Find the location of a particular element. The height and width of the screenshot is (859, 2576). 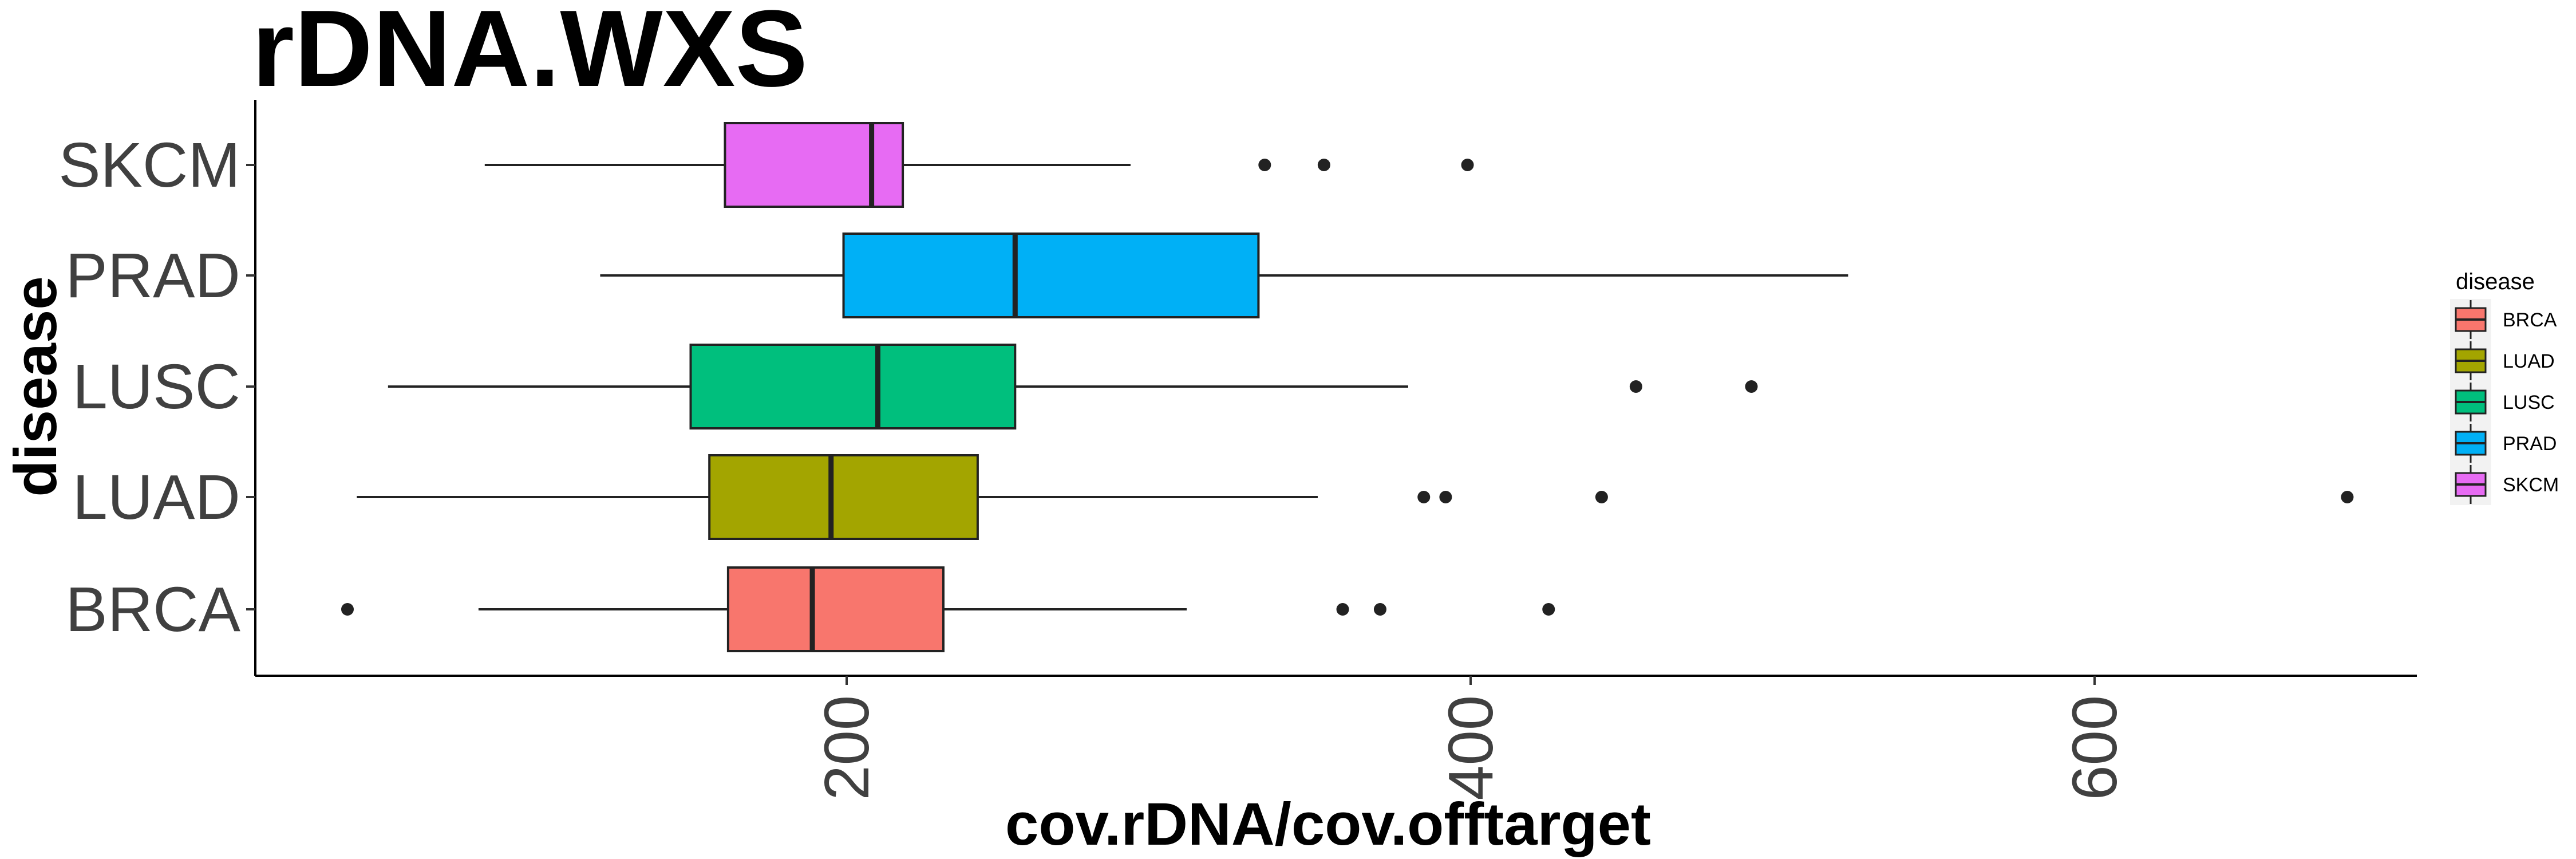

chart-title: rDNA.WXS is located at coordinates (530, 54).